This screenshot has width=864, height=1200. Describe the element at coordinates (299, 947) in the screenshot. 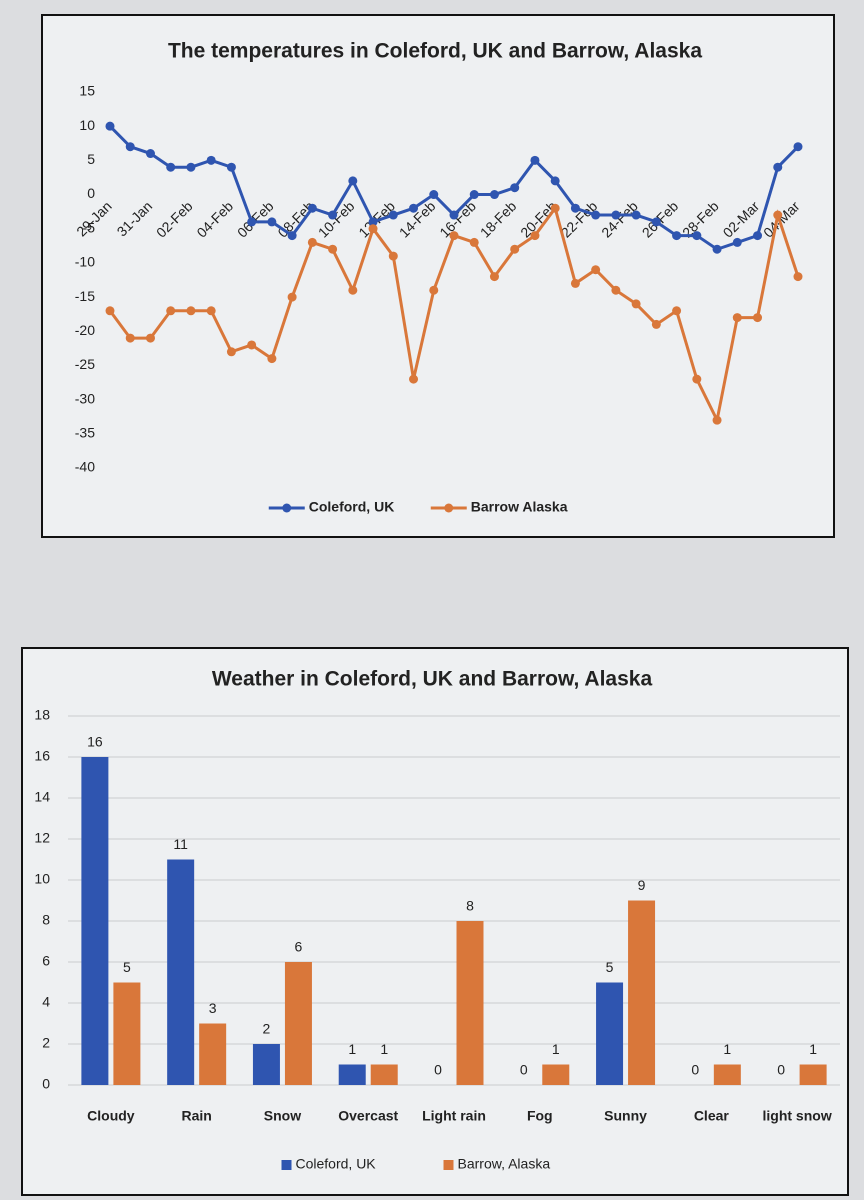

I see `data-label: 6` at that location.